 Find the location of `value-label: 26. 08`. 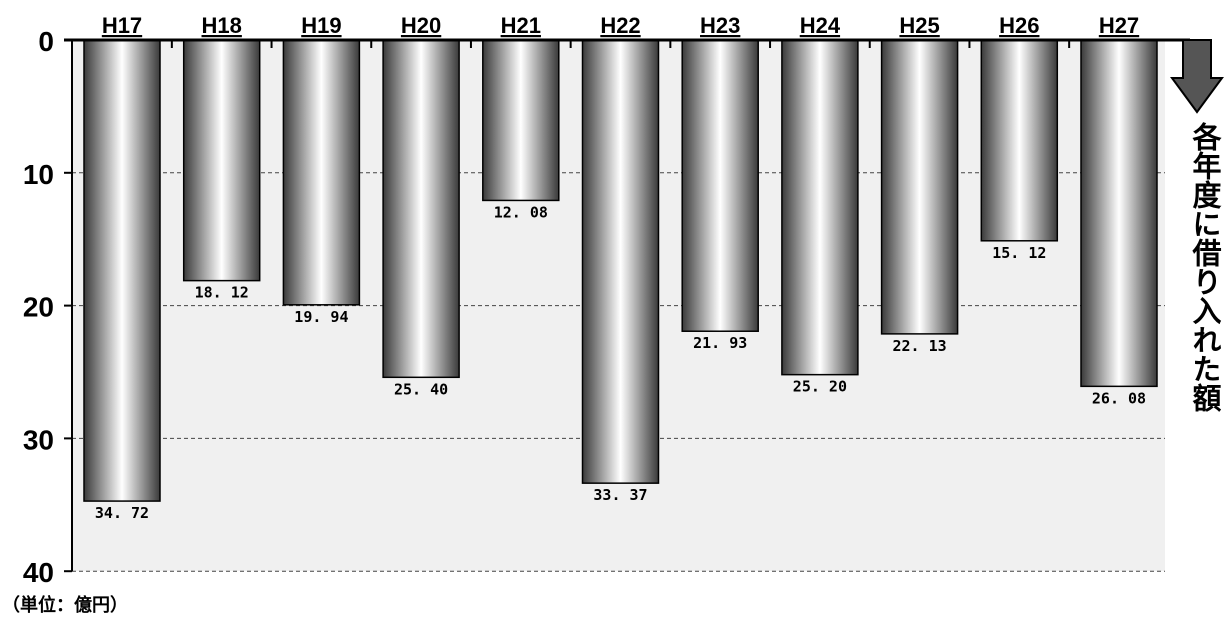

value-label: 26. 08 is located at coordinates (1119, 398).